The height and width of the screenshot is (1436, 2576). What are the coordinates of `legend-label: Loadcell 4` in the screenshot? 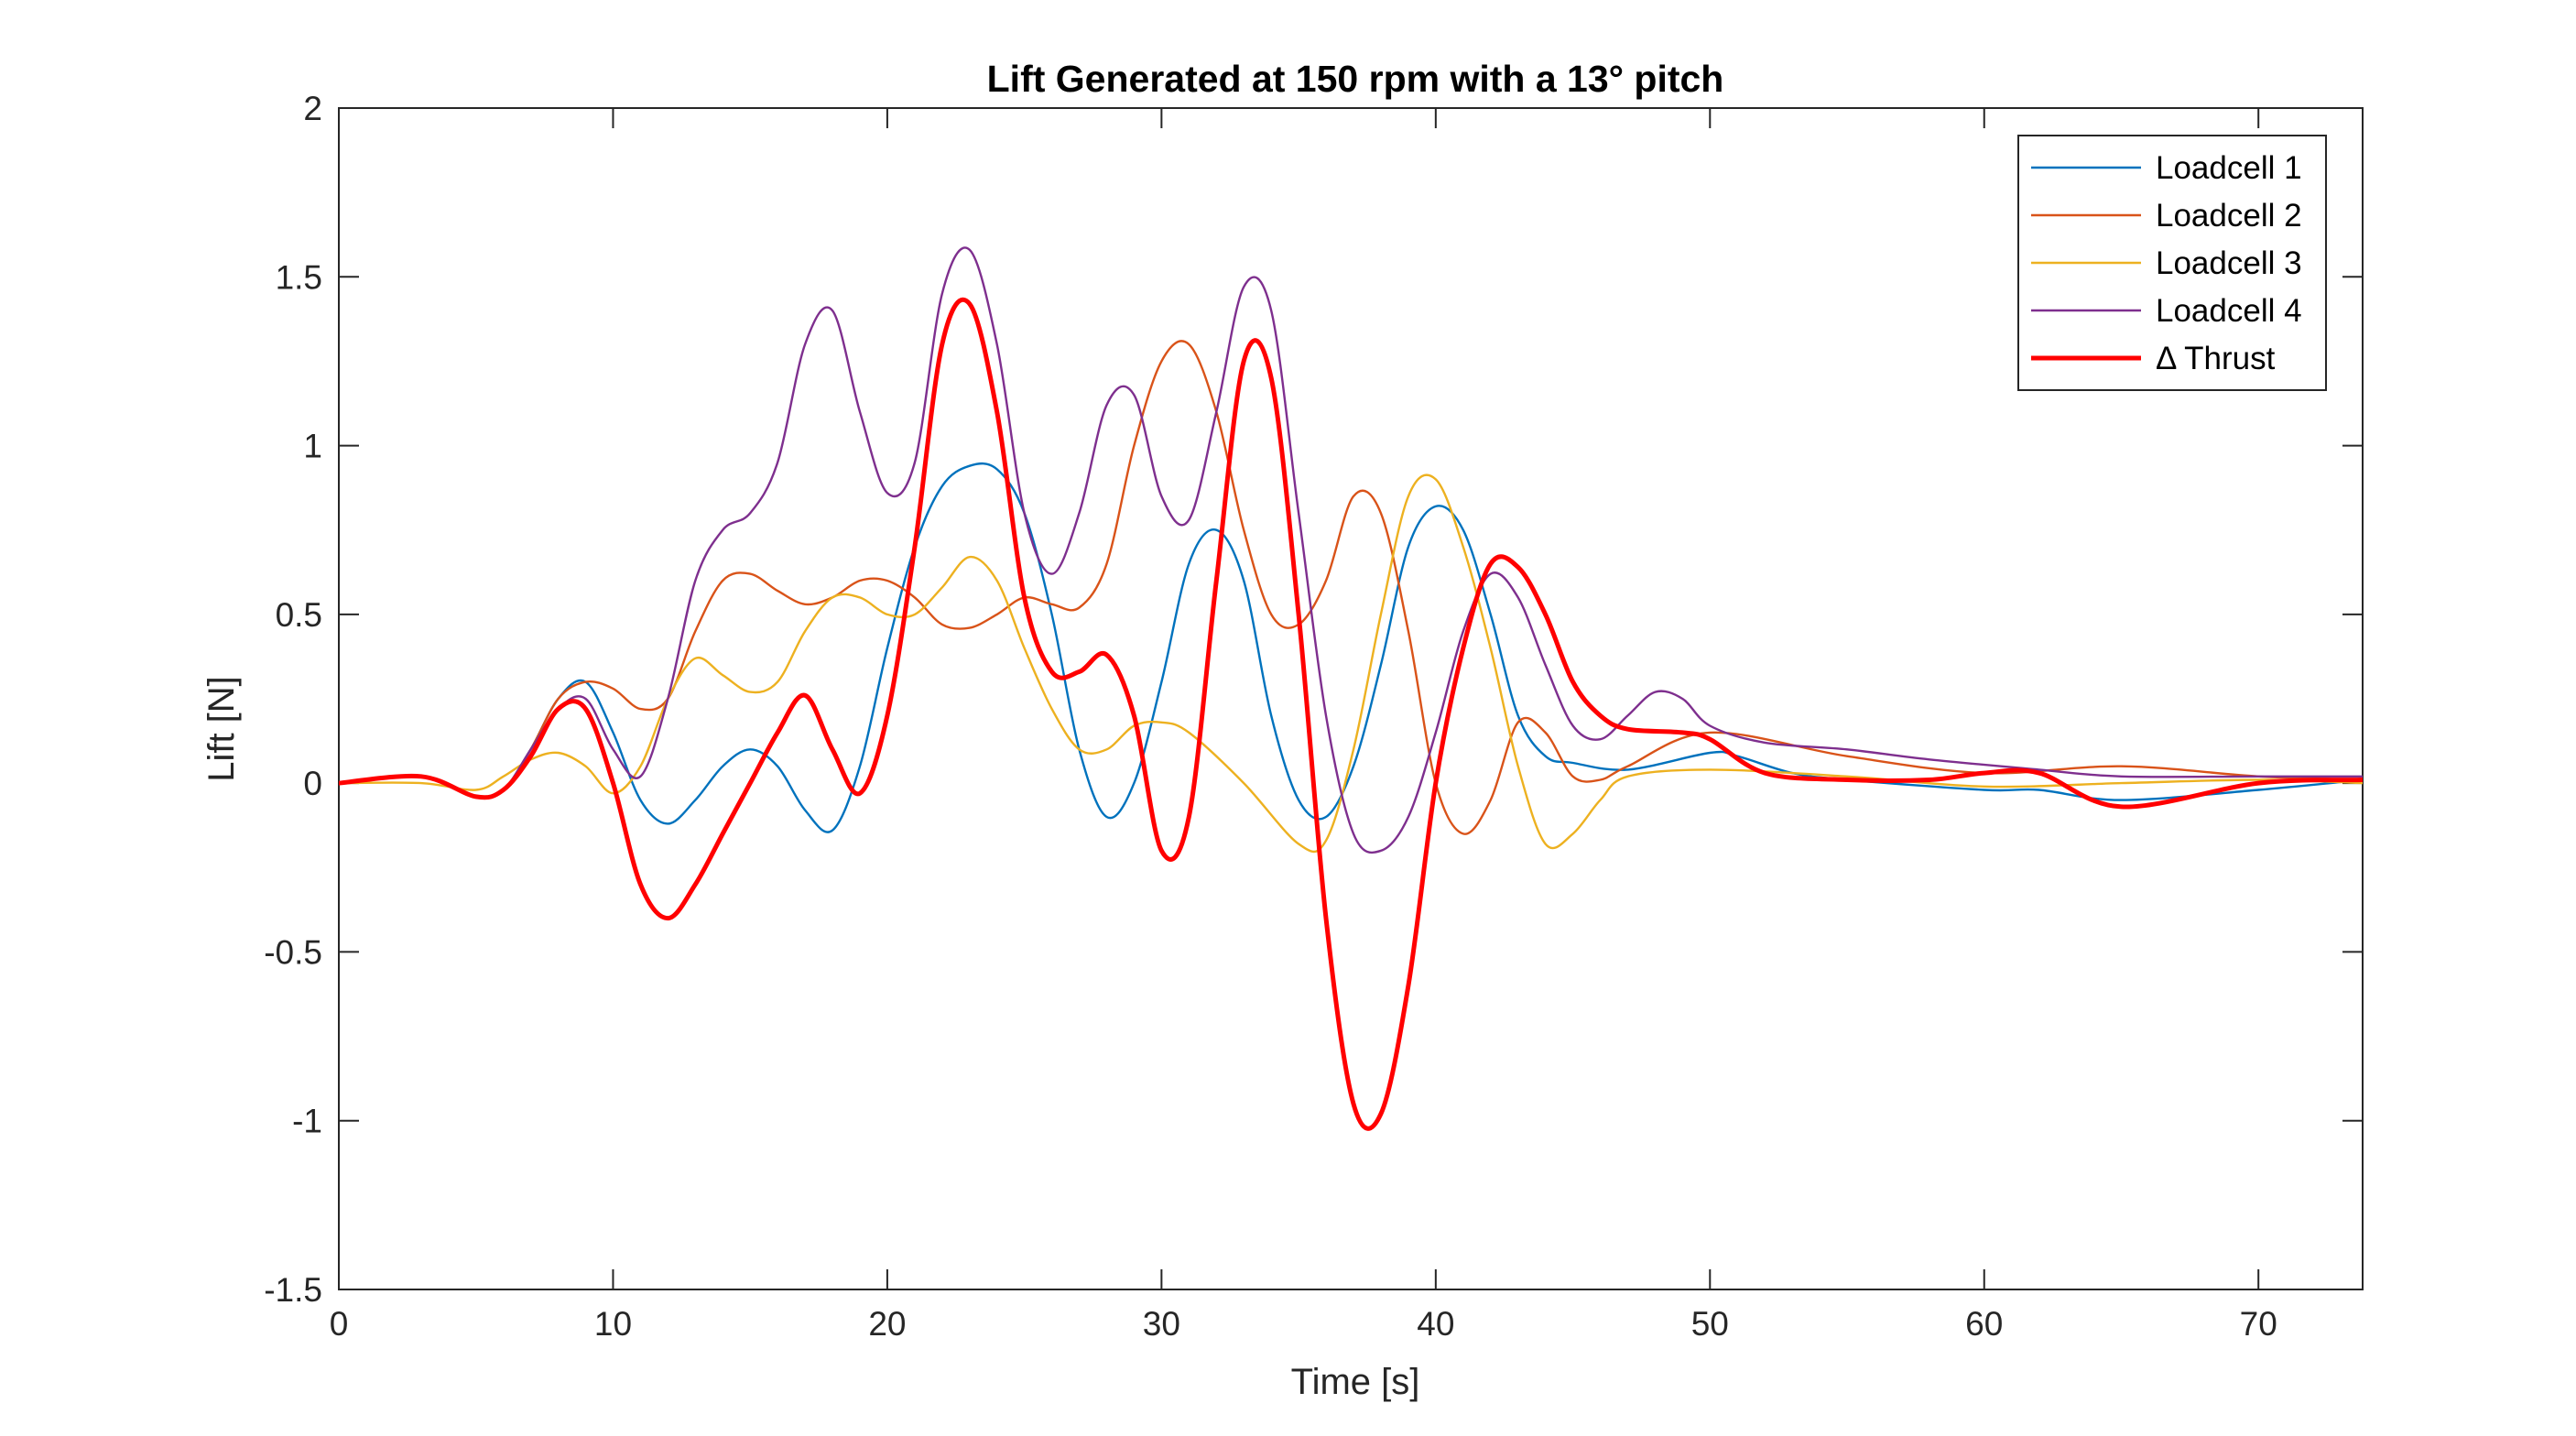 It's located at (2229, 311).